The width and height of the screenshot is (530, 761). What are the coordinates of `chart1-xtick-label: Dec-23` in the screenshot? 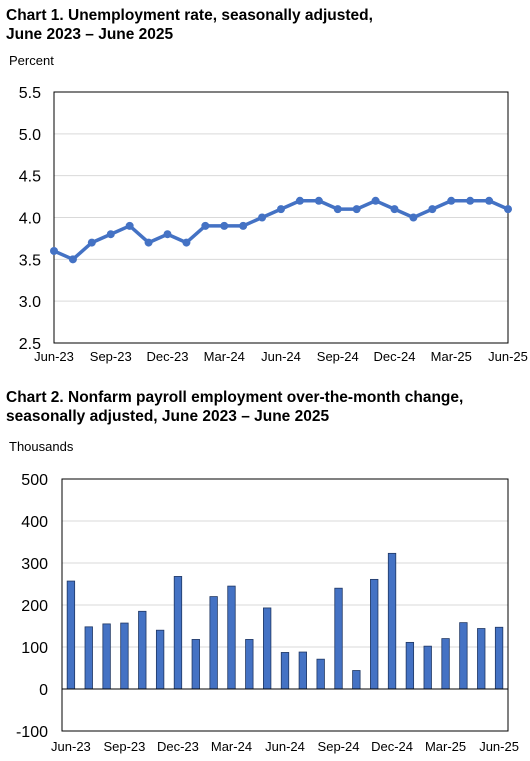 It's located at (168, 356).